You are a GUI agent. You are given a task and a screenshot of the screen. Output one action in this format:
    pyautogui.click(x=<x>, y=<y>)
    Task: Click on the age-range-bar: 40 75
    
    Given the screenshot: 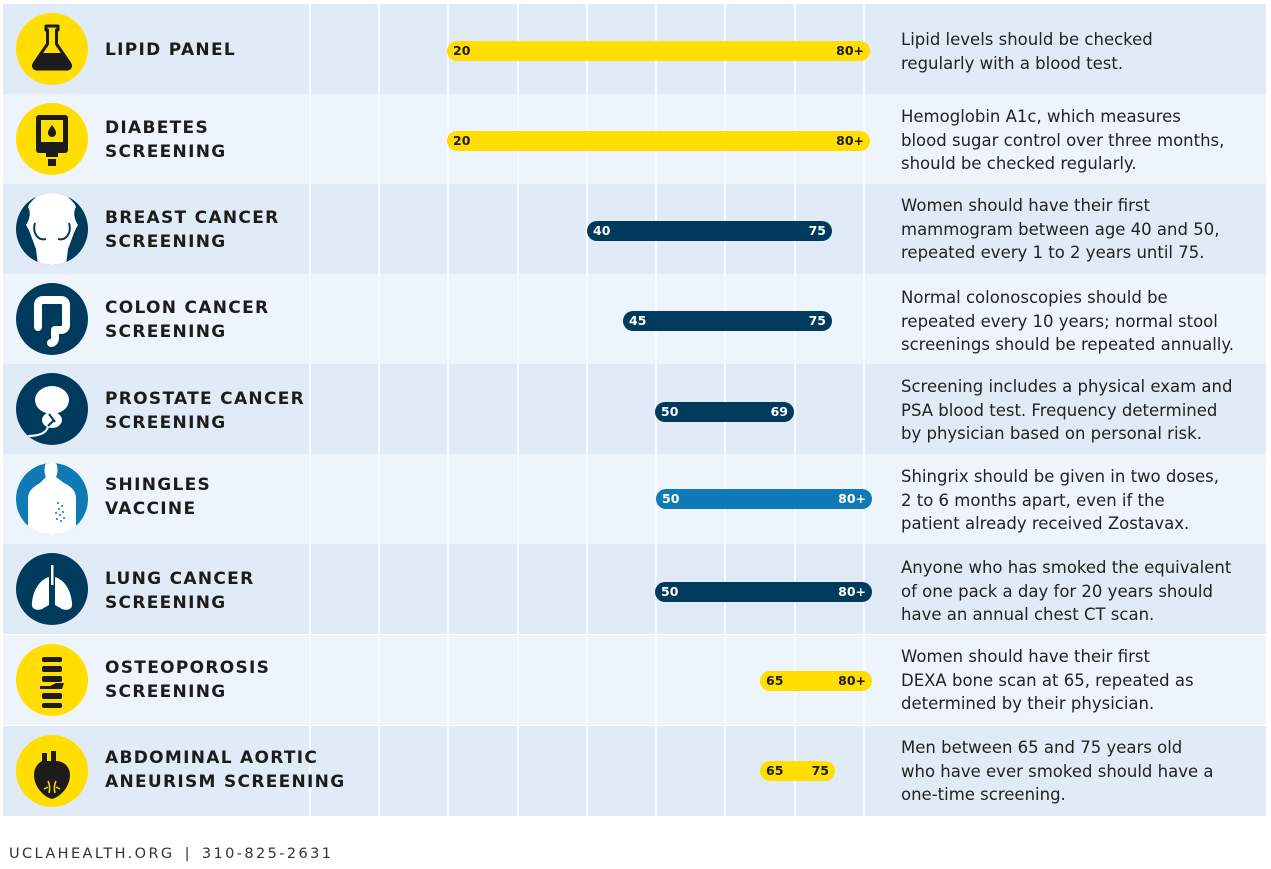 What is the action you would take?
    pyautogui.click(x=709, y=231)
    